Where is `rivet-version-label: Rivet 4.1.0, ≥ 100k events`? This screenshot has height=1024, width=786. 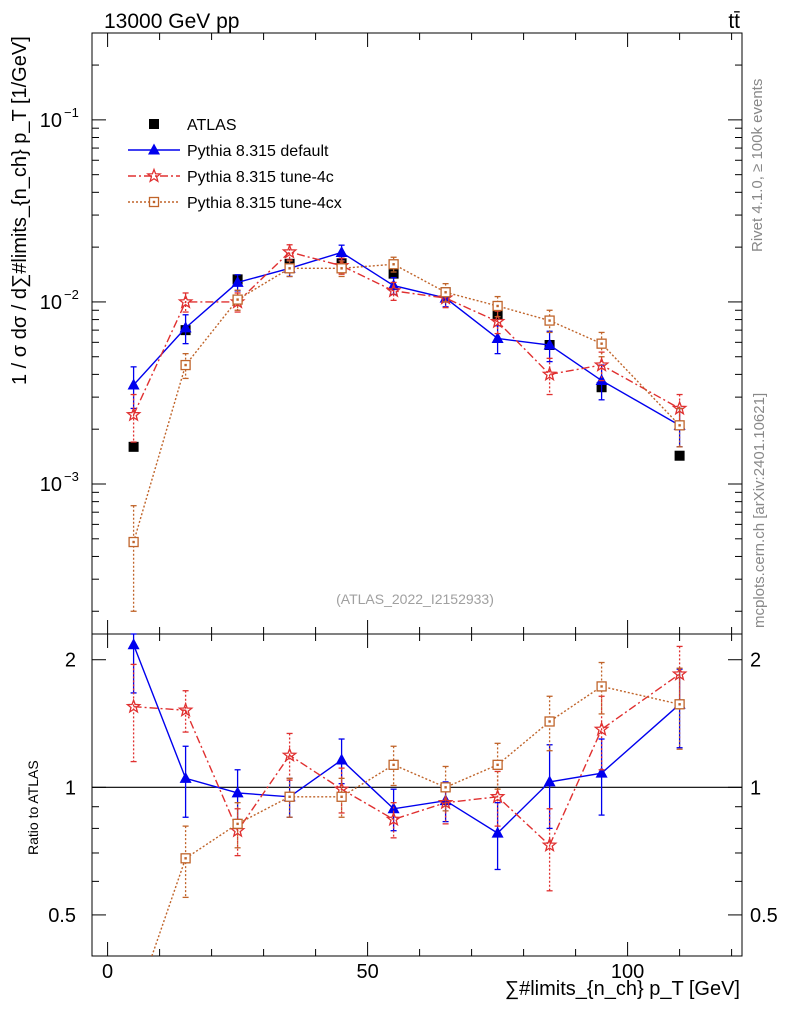 rivet-version-label: Rivet 4.1.0, ≥ 100k events is located at coordinates (757, 165).